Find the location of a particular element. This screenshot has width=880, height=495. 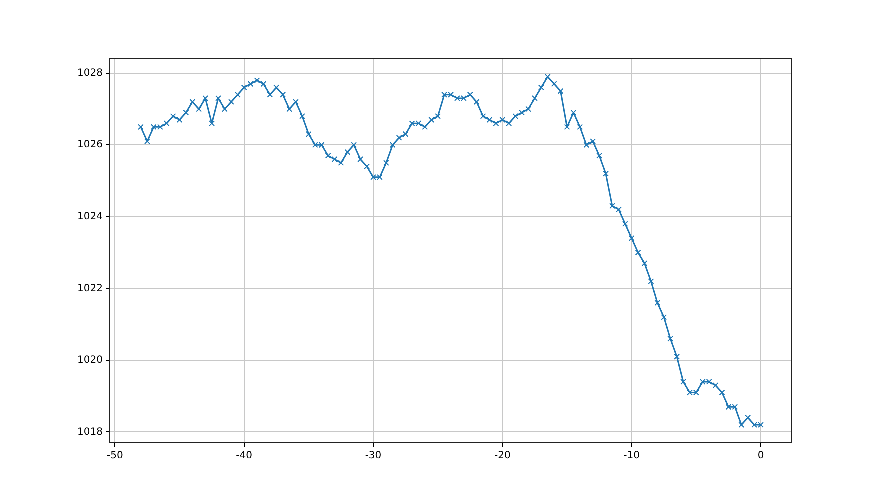

y-tick-label: 1018 is located at coordinates (90, 432).